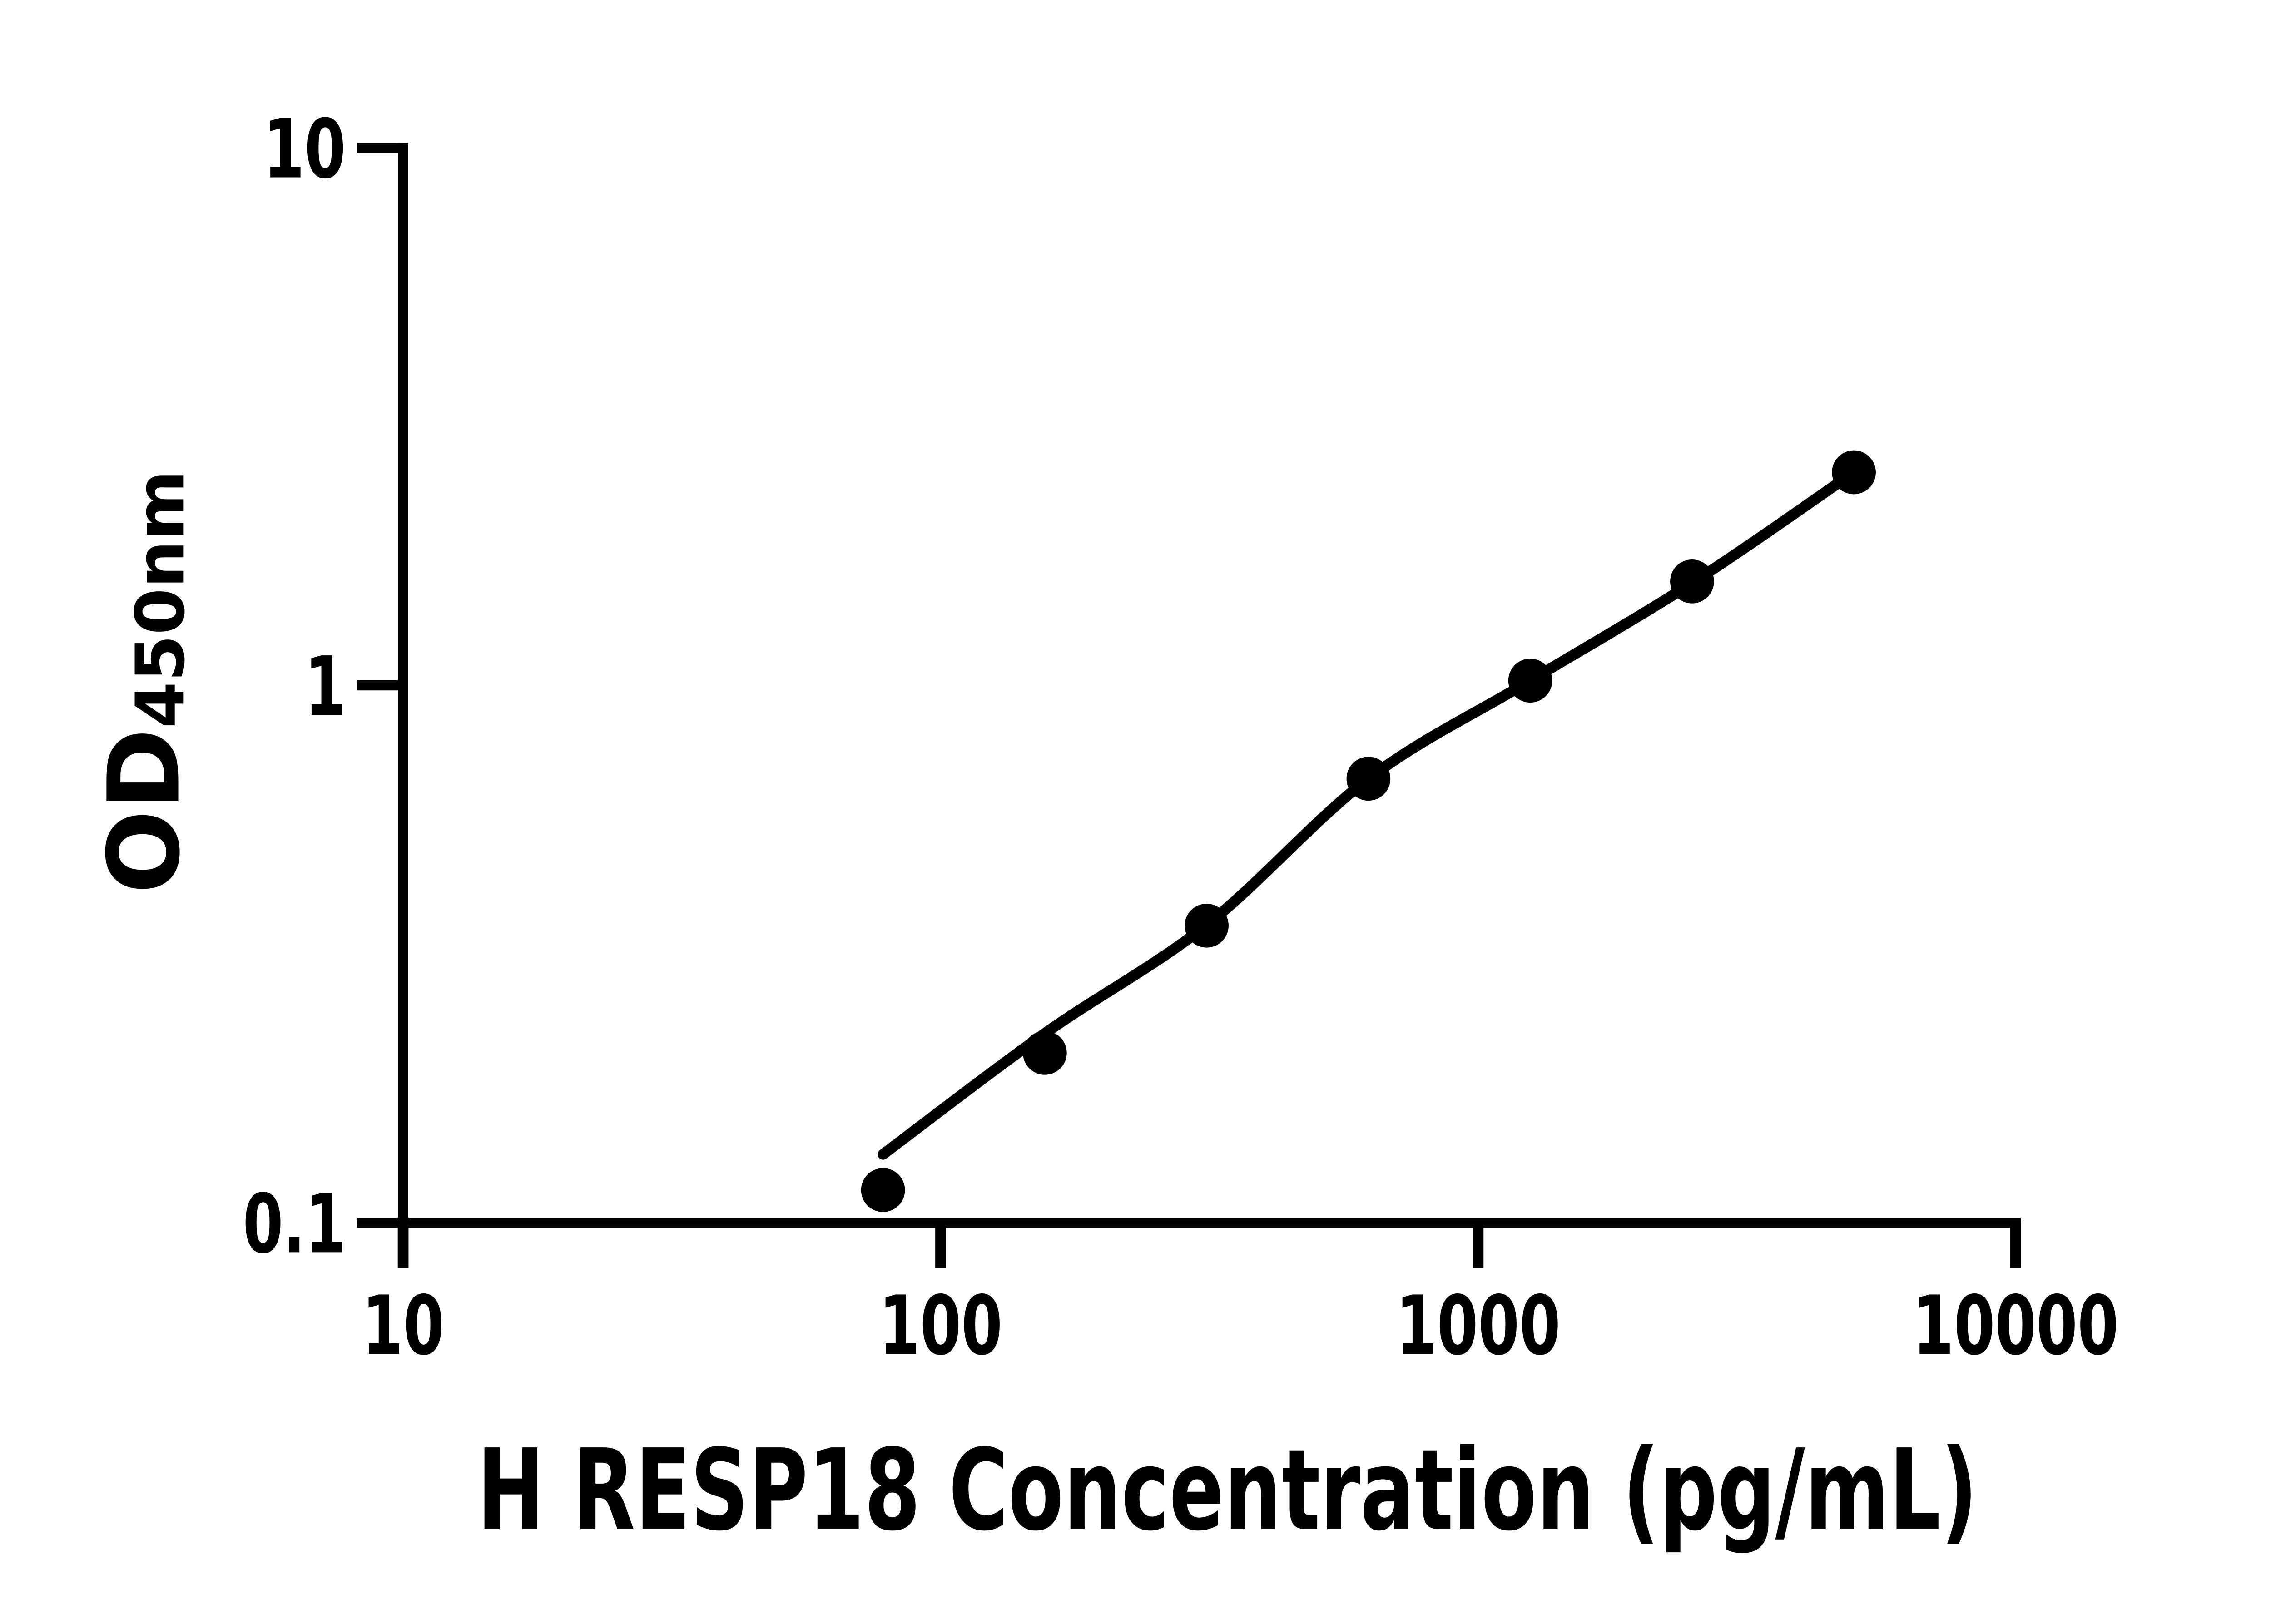 The image size is (2271, 1624). Describe the element at coordinates (160, 599) in the screenshot. I see `y-axis-title-subscript: 450nm` at that location.